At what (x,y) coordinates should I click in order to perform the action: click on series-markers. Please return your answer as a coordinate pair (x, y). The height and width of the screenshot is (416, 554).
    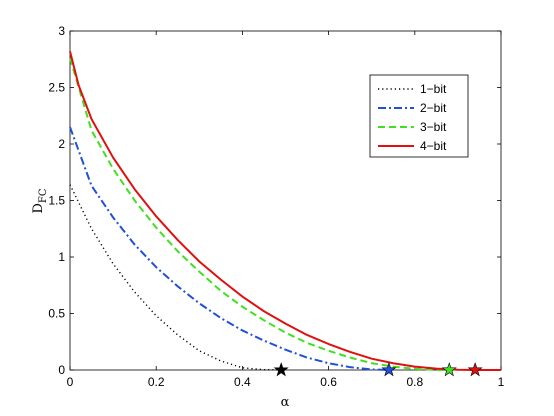
    Looking at the image, I should click on (378, 369).